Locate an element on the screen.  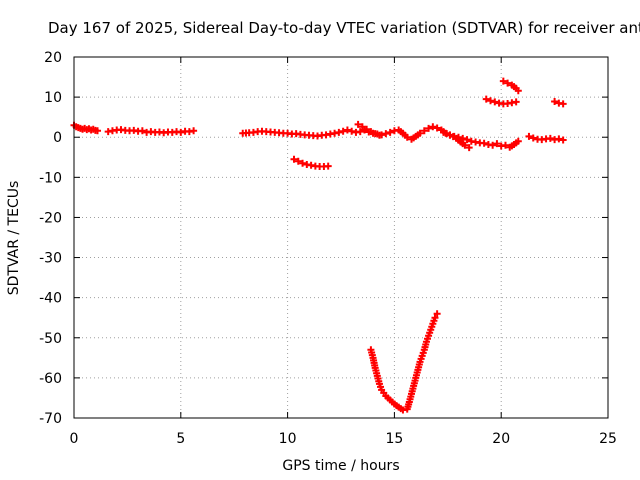
y-axis-title: SDTVAR / TECUs is located at coordinates (14, 238).